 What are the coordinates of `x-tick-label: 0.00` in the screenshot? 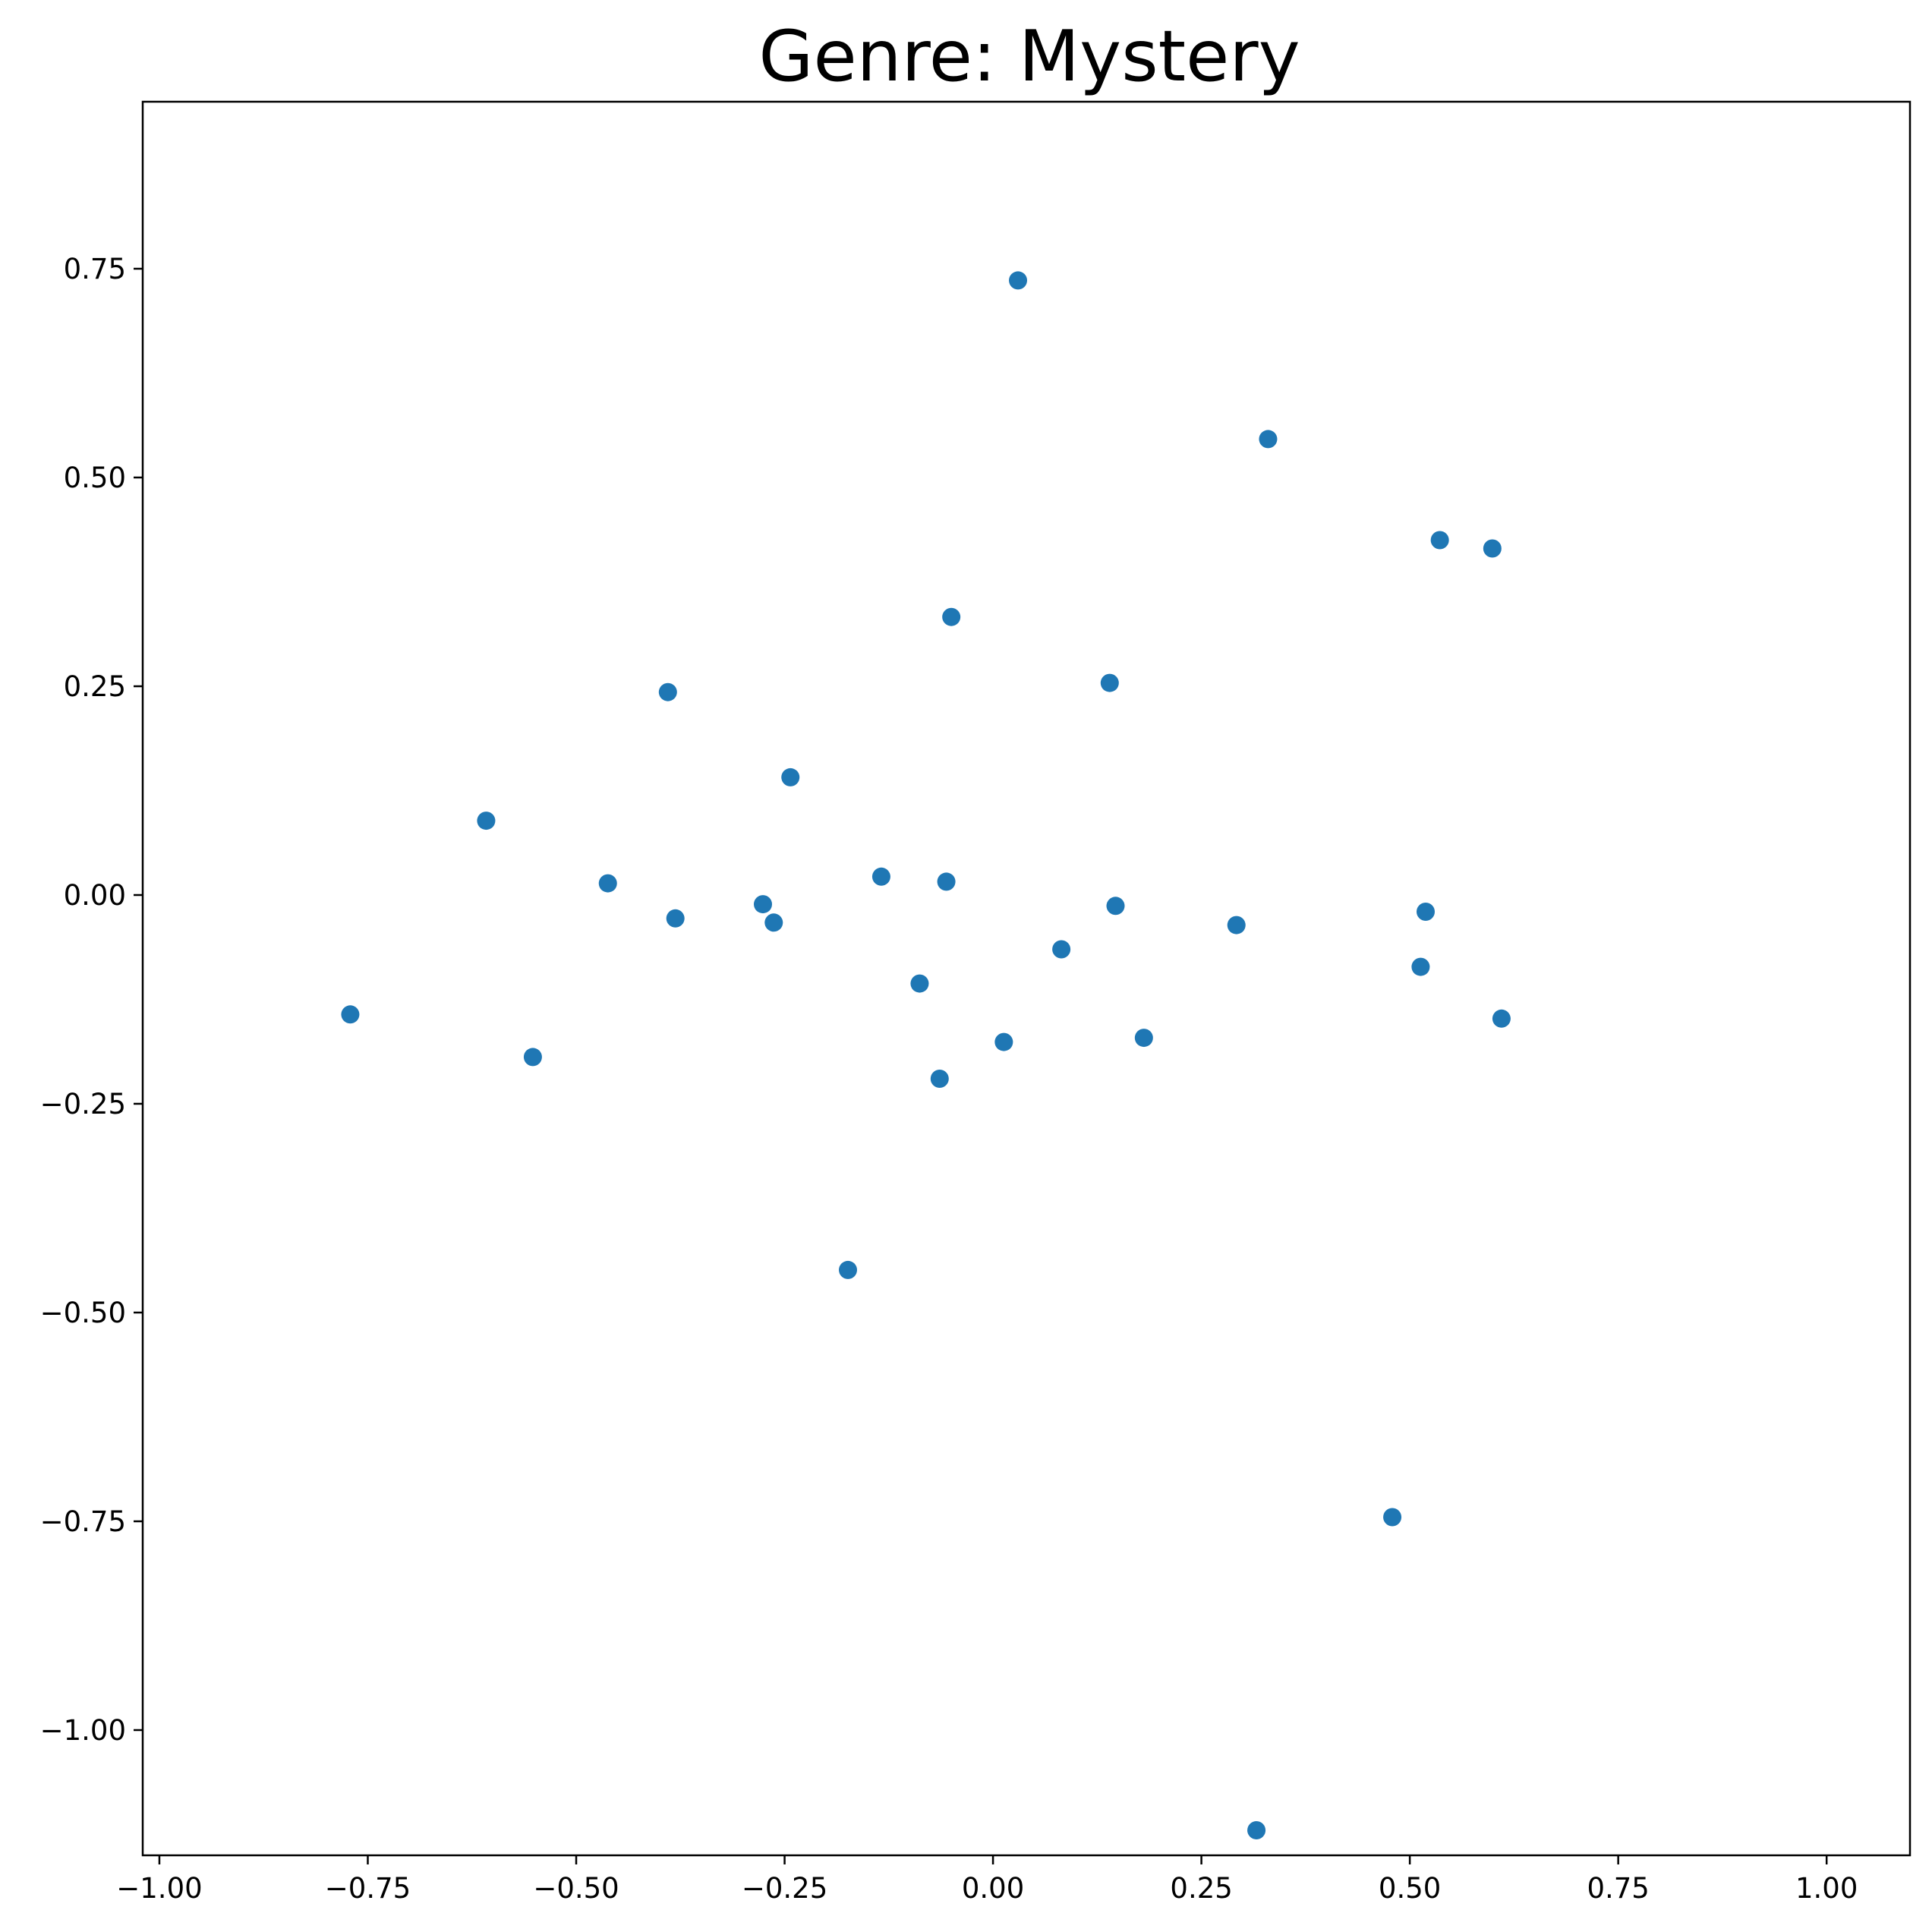 It's located at (993, 1889).